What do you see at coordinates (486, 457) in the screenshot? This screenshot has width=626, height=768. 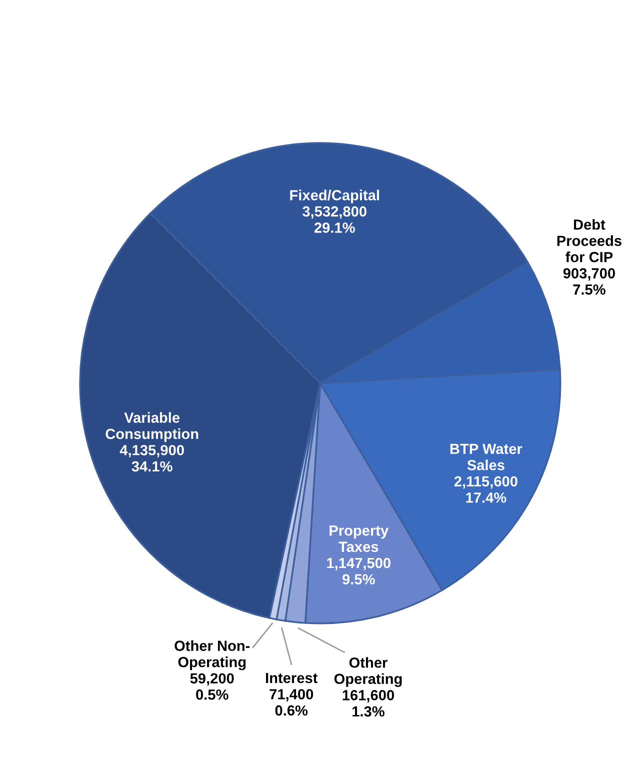 I see `slice-label: BTP Water Sales` at bounding box center [486, 457].